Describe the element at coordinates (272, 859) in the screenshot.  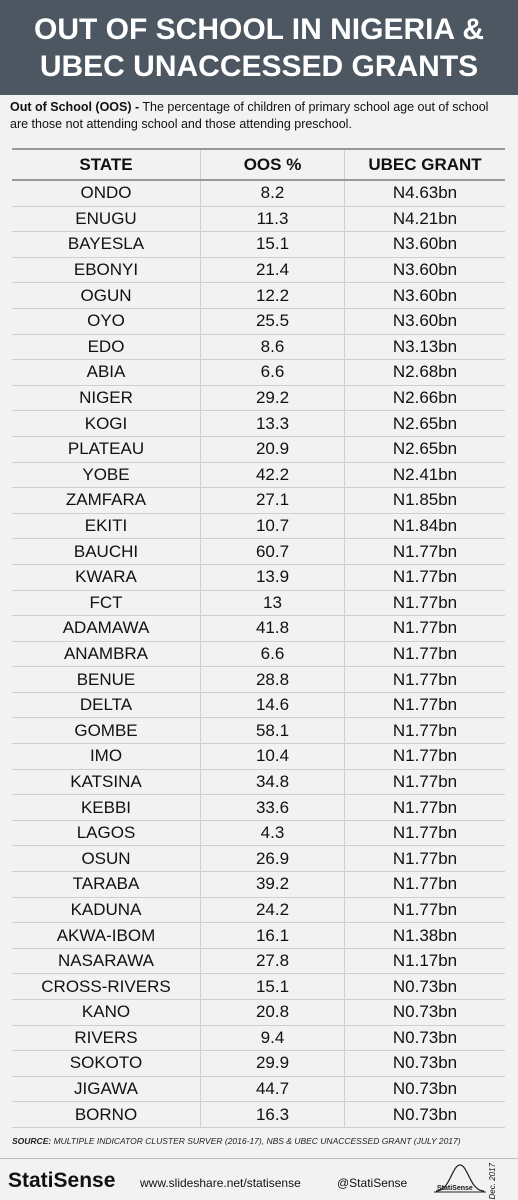
I see `table-cell: 26.9` at that location.